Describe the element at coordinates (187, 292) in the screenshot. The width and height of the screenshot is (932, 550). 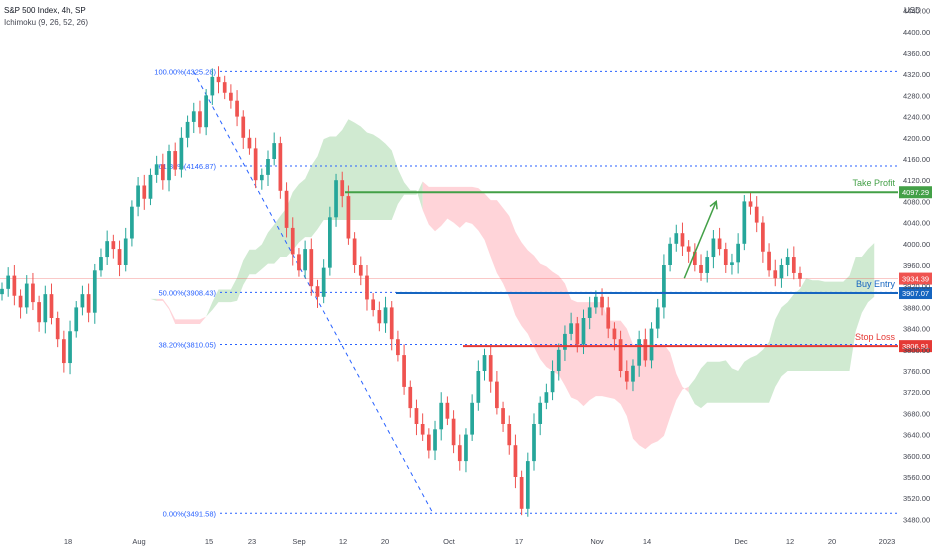
I see `fib-level-label: 50.00%(3908.43)` at that location.